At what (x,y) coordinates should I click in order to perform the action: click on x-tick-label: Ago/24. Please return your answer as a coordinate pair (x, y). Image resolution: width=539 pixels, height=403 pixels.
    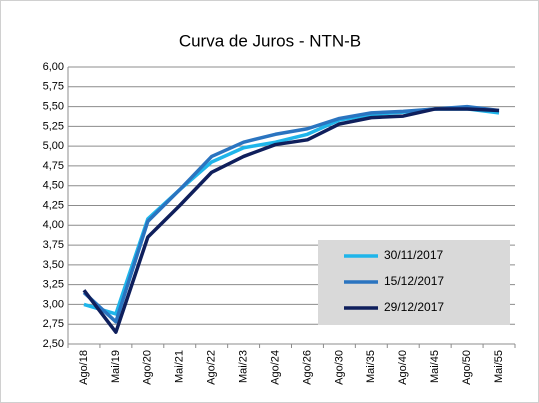
    Looking at the image, I should click on (275, 367).